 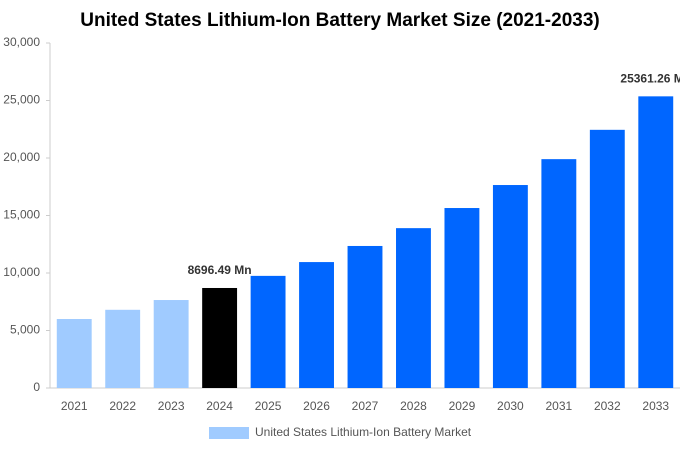 What do you see at coordinates (21, 215) in the screenshot?
I see `y-tick-label: 15,000` at bounding box center [21, 215].